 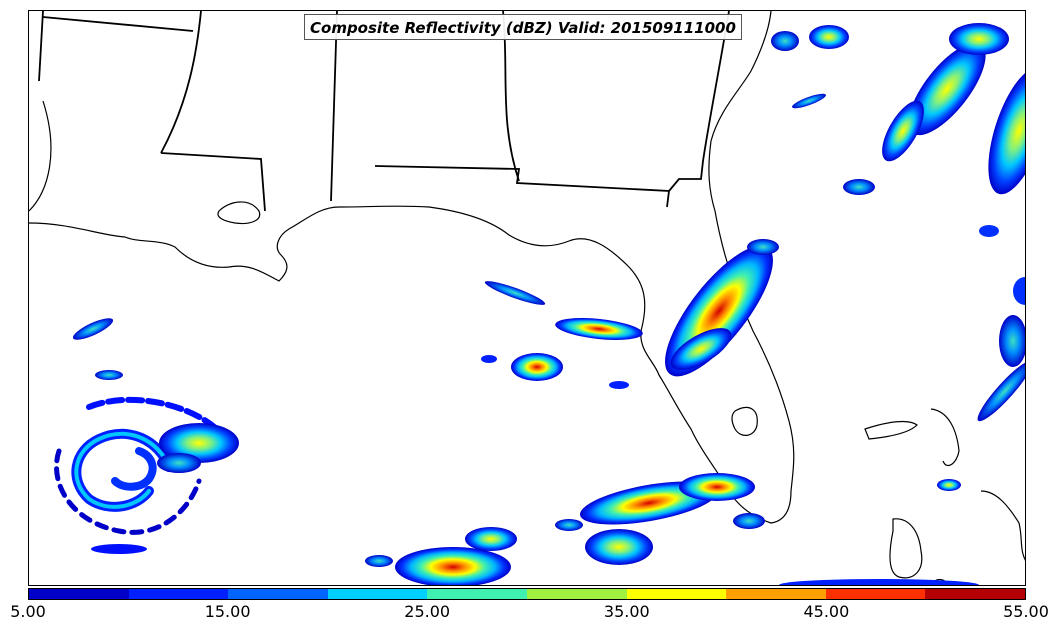 What do you see at coordinates (138, 465) in the screenshot?
I see `tropical-cyclone-echo` at bounding box center [138, 465].